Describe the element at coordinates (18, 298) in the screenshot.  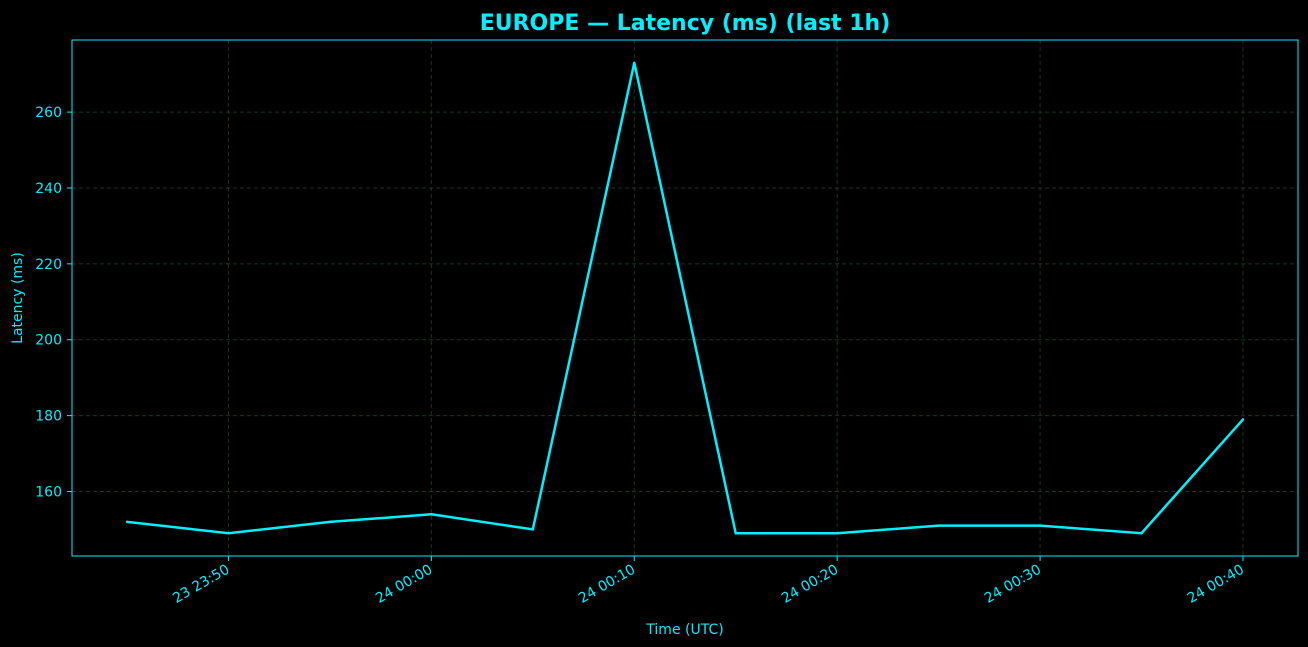
I see `y-axis-label: Latency (ms)` at that location.